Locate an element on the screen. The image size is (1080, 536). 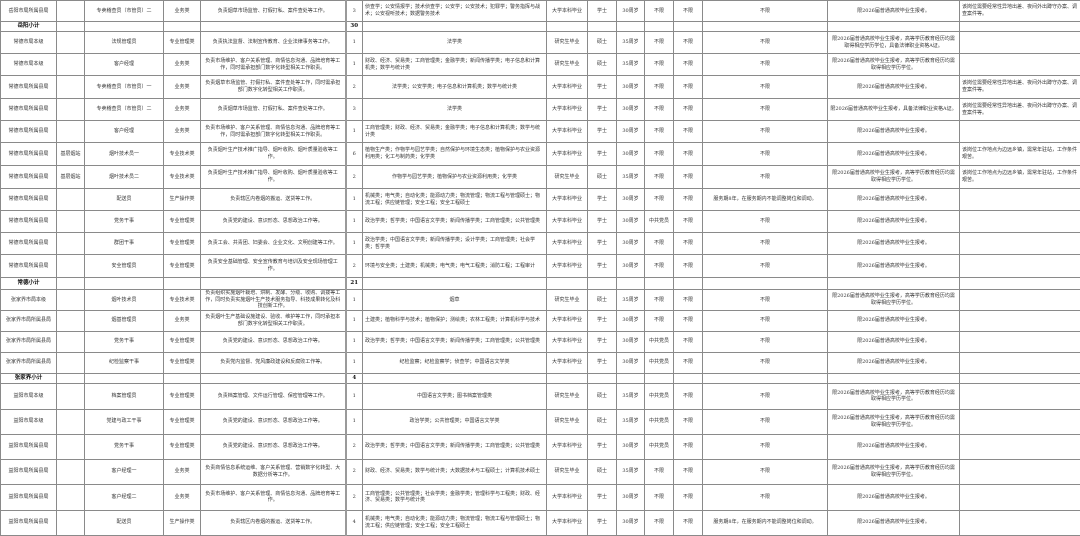
cell-duties: 负责商情信息系统运维、客户关系管理、营销数字化转型、大数据分析等工作。 is located at coordinates (273, 471).